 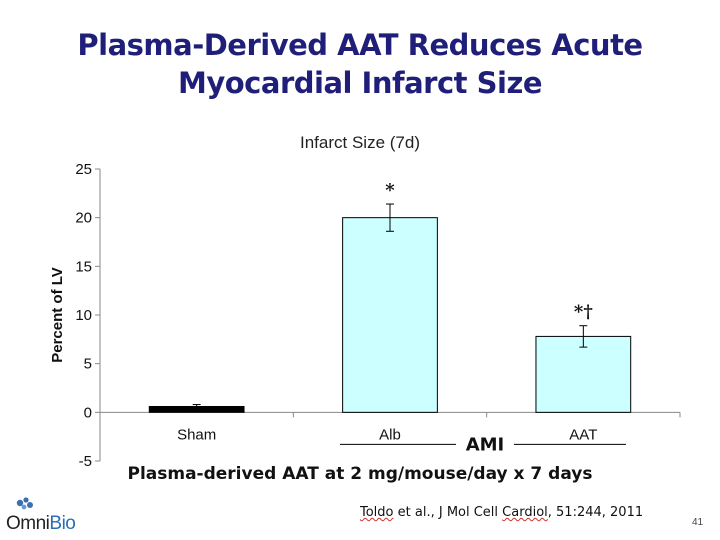 I want to click on y-tick-label: 0, so click(x=88, y=412).